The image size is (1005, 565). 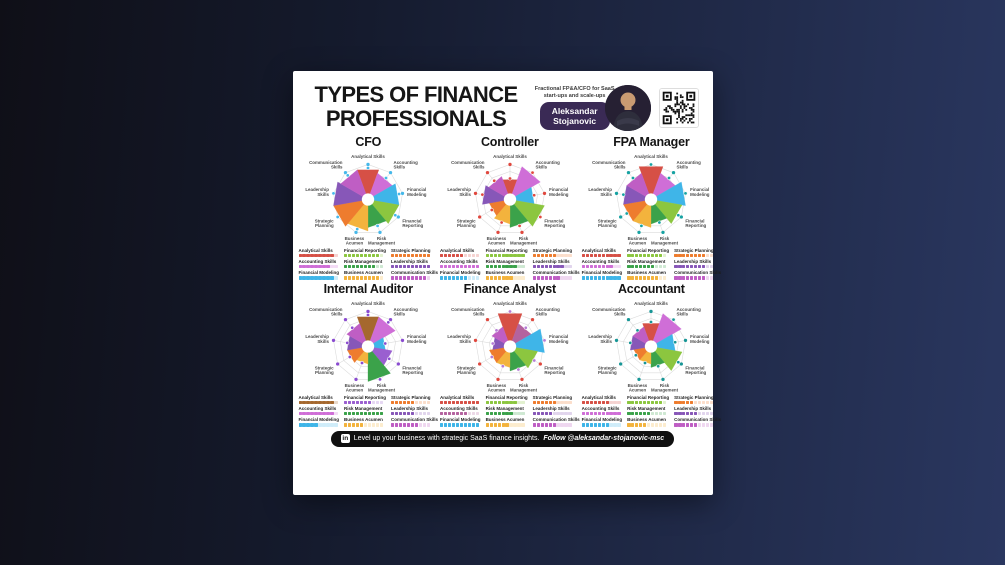 I want to click on legend-item: Leadership Skills, so click(x=697, y=264).